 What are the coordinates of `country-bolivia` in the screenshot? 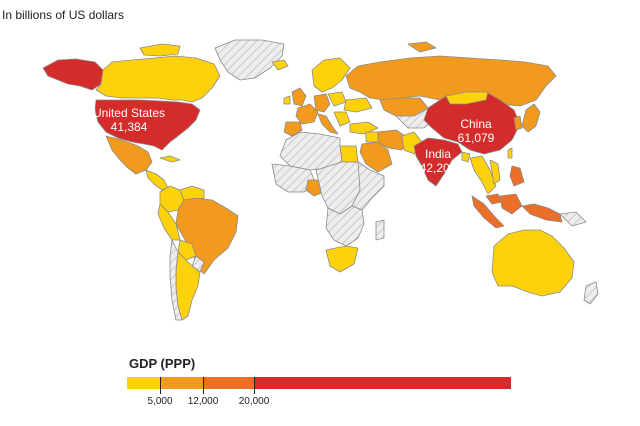 It's located at (187, 250).